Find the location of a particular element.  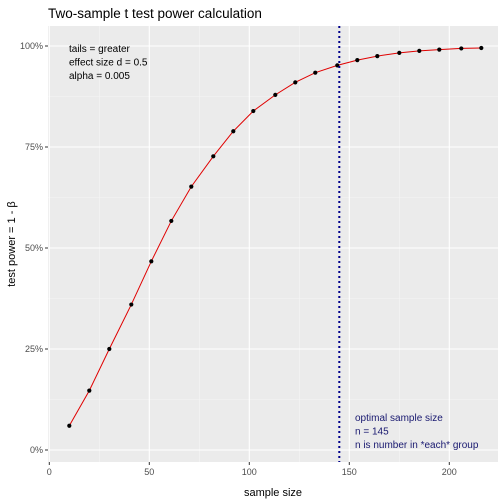

y-axis: 0% 25% 50% 75% 100% is located at coordinates (34, 248).